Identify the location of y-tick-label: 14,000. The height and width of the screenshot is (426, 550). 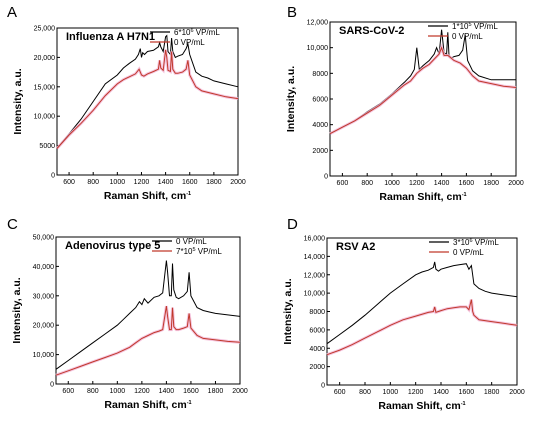
(315, 257).